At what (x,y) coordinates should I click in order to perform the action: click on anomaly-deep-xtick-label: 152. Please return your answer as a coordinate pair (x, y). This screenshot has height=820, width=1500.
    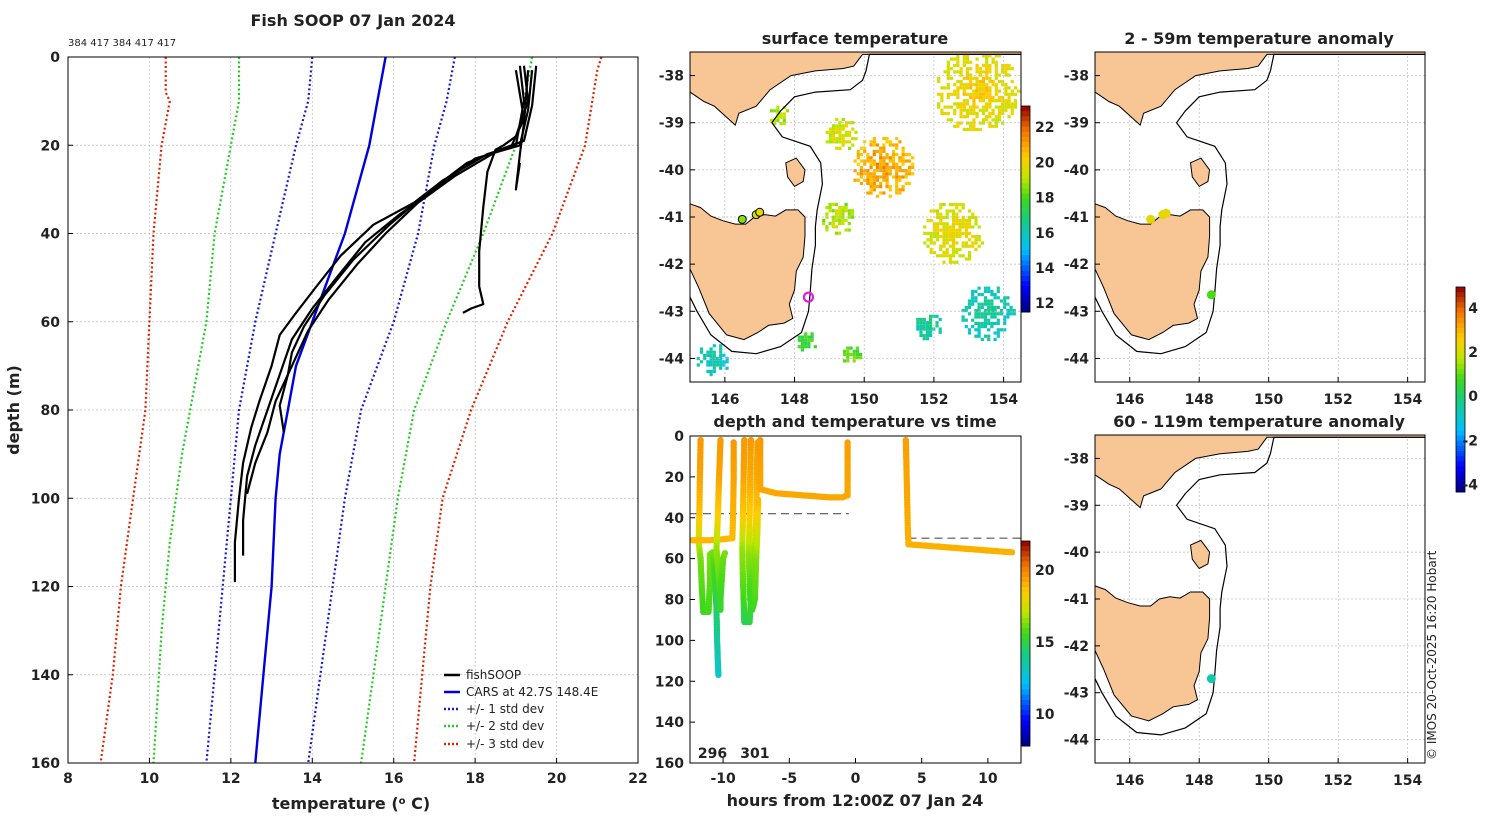
    Looking at the image, I should click on (1338, 781).